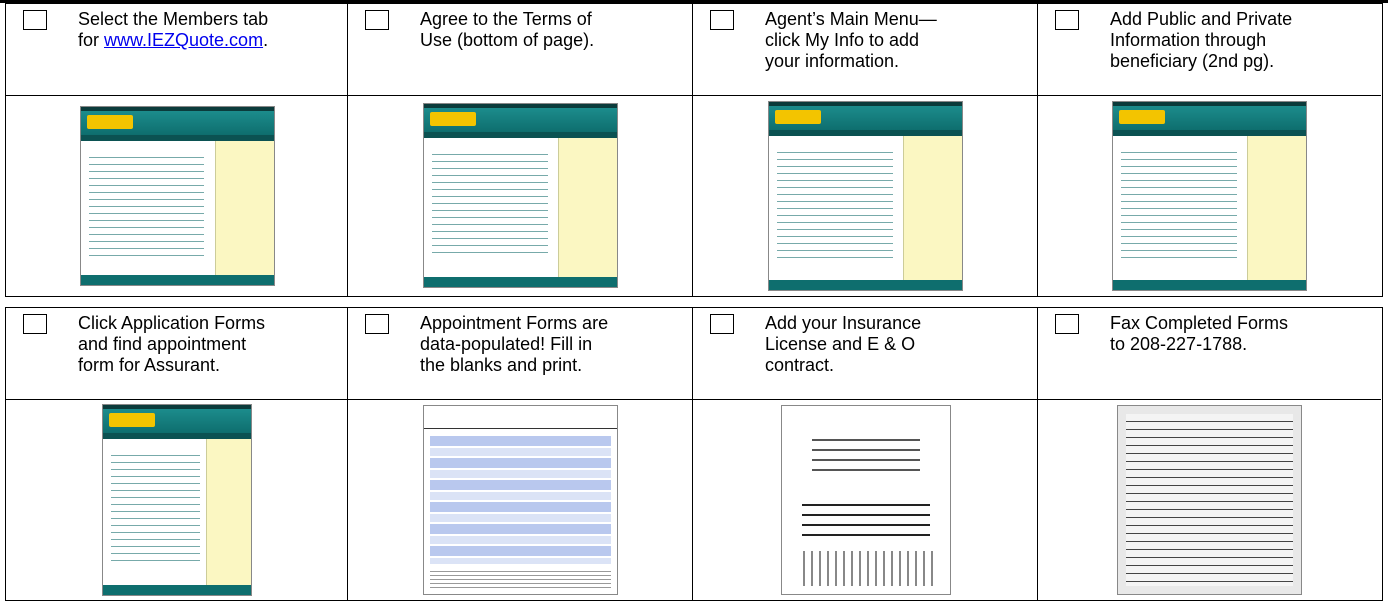 This screenshot has width=1388, height=609. I want to click on text-line: Information through, so click(1201, 40).